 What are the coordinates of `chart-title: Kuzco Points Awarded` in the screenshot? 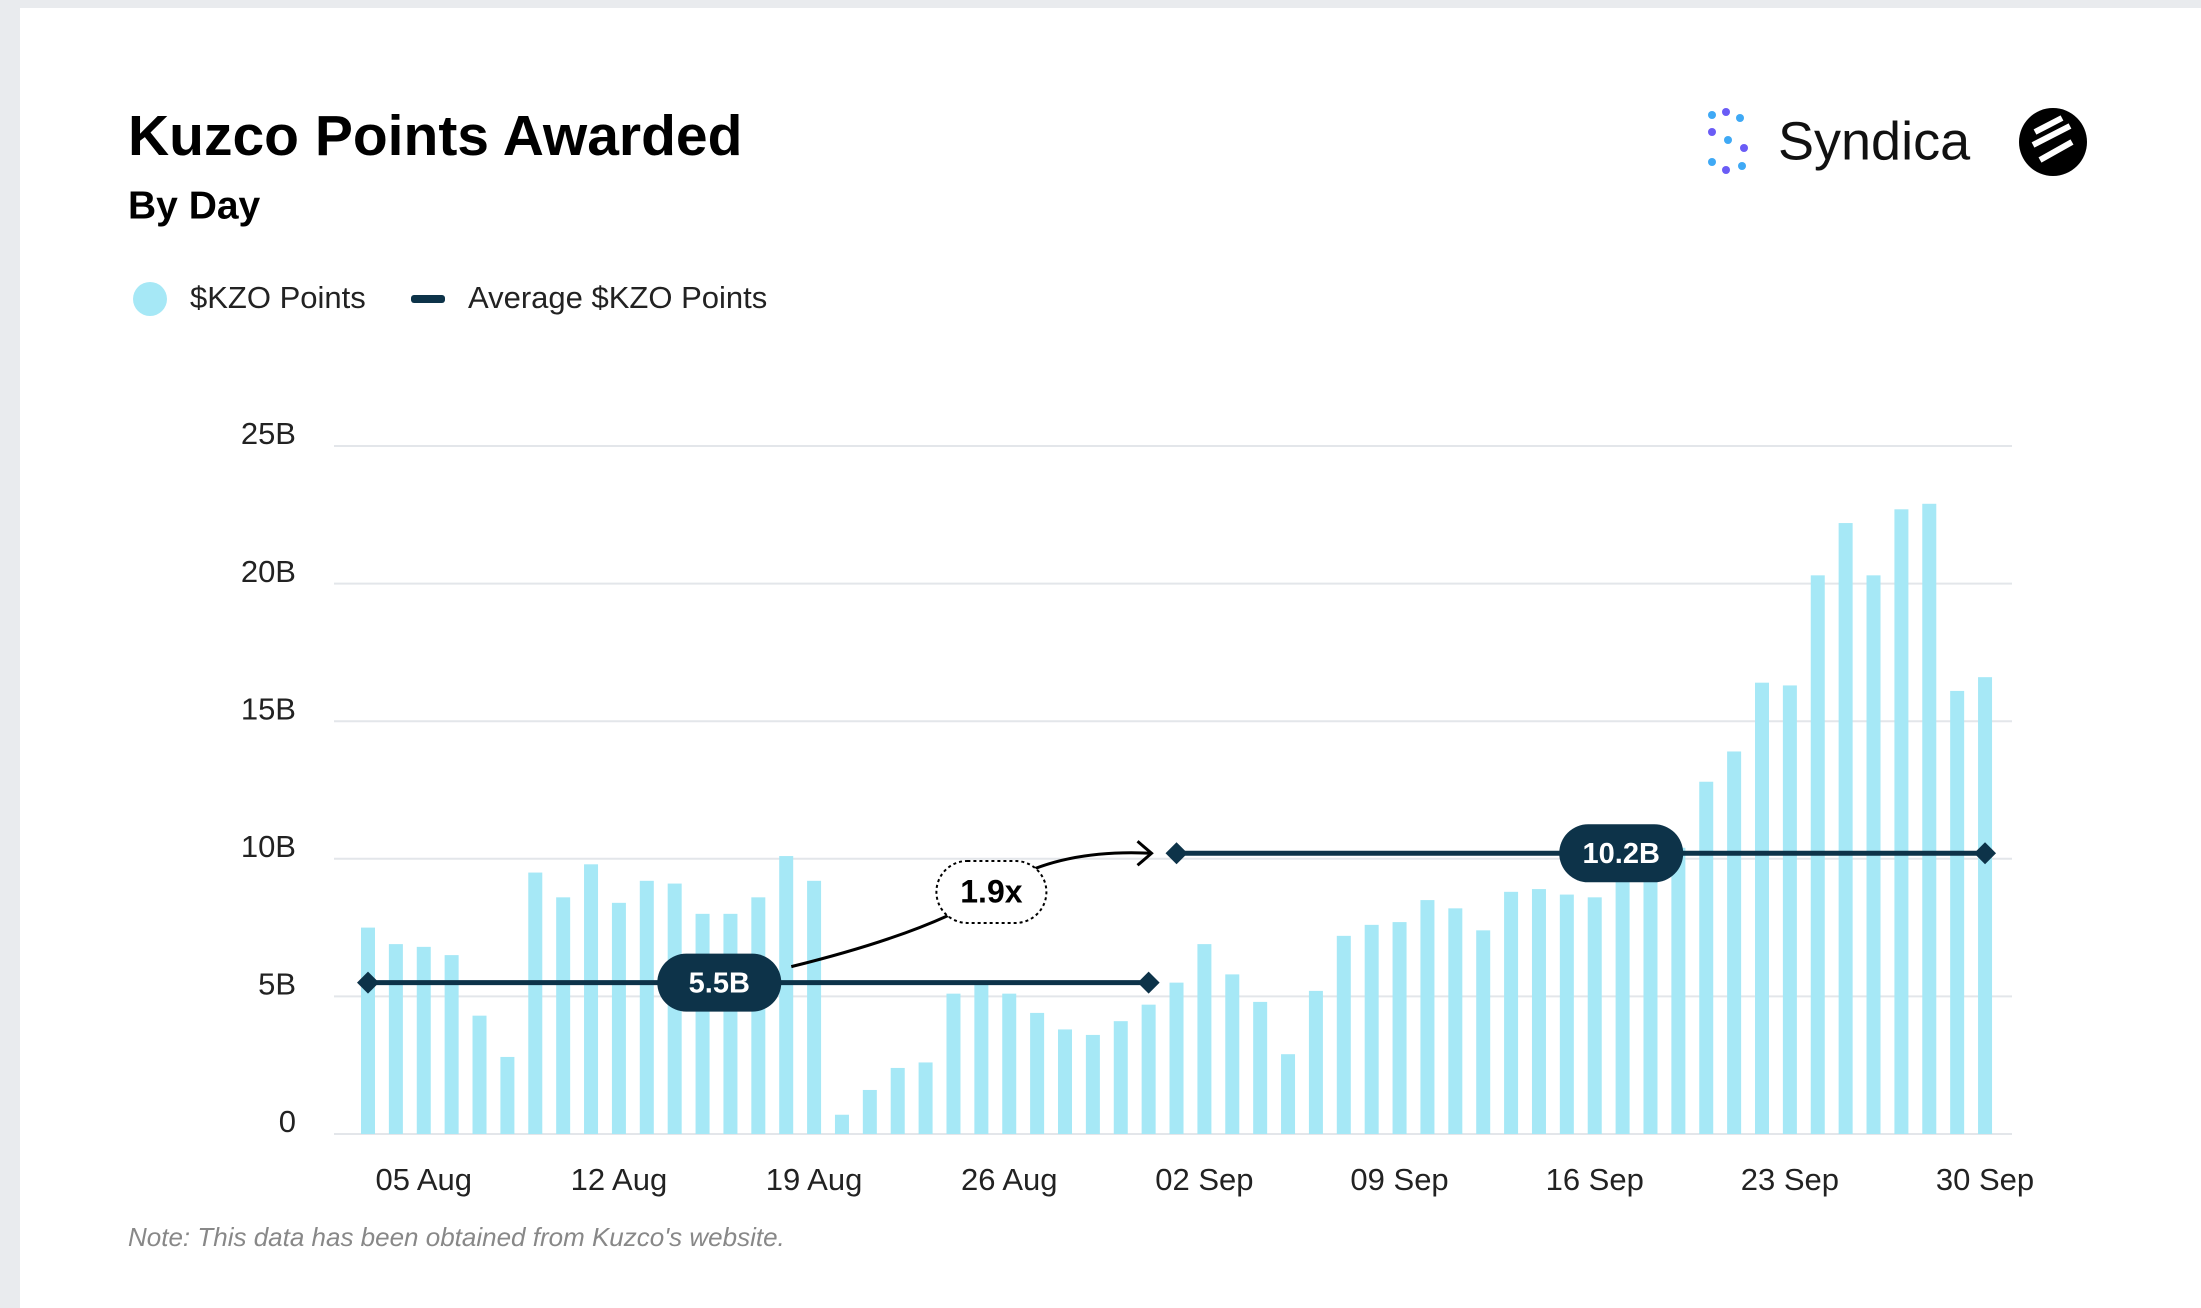 It's located at (435, 136).